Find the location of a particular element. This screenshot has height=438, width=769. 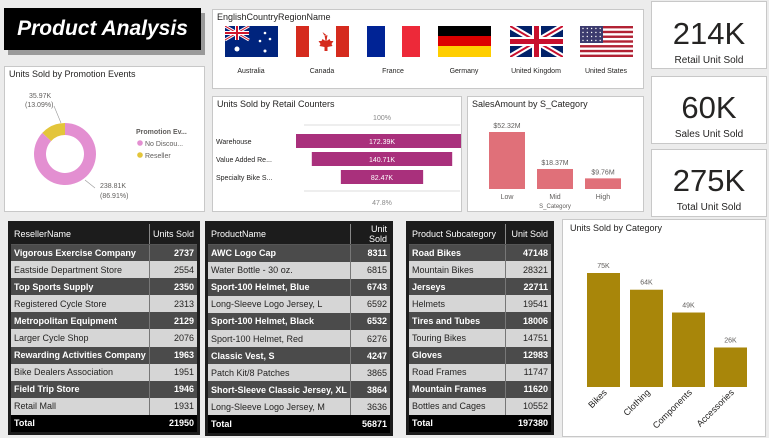

category-bar-components is located at coordinates (688, 349).